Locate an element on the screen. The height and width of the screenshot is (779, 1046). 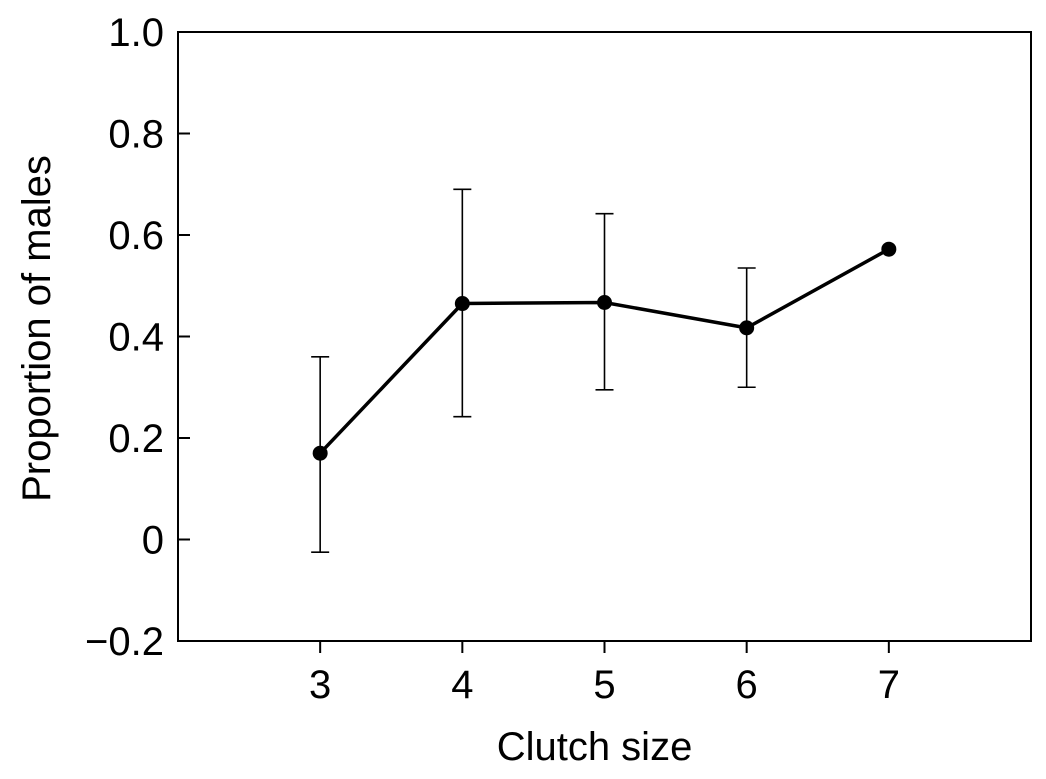
x-axis-label: Clutch size is located at coordinates (595, 747).